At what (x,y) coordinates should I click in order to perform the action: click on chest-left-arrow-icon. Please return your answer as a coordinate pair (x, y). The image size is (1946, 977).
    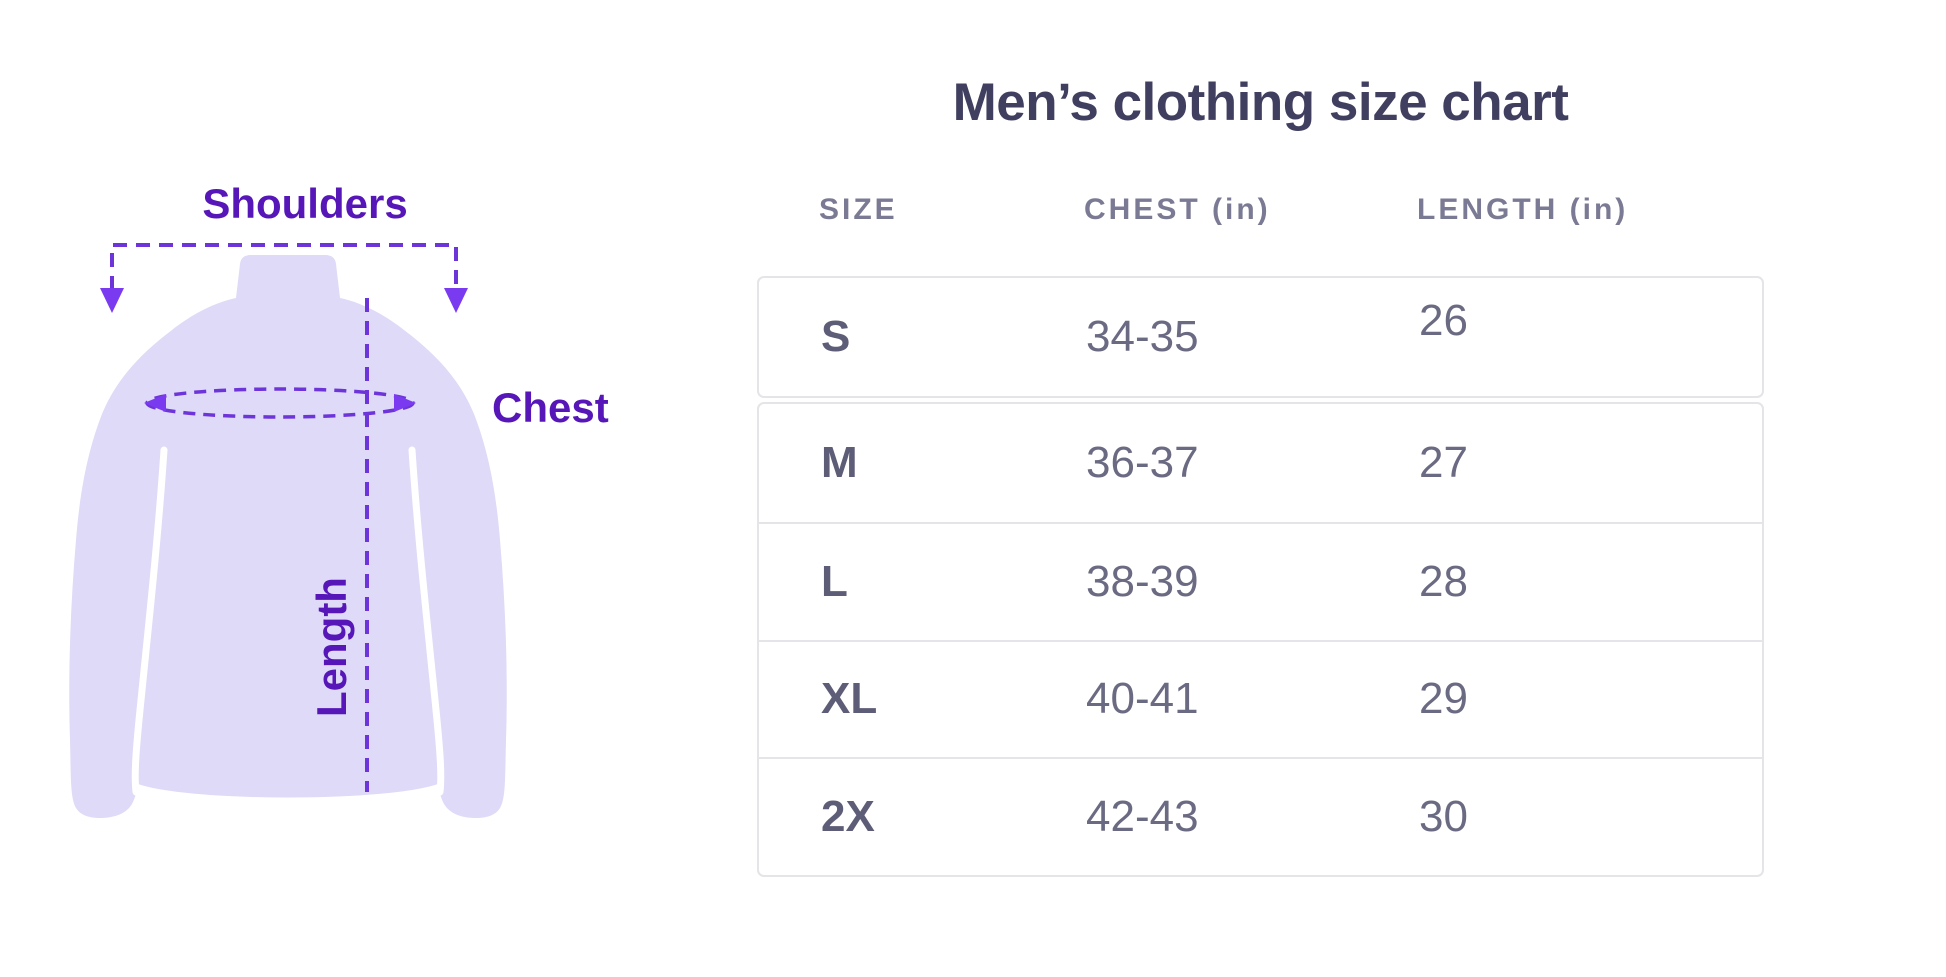
    Looking at the image, I should click on (155, 403).